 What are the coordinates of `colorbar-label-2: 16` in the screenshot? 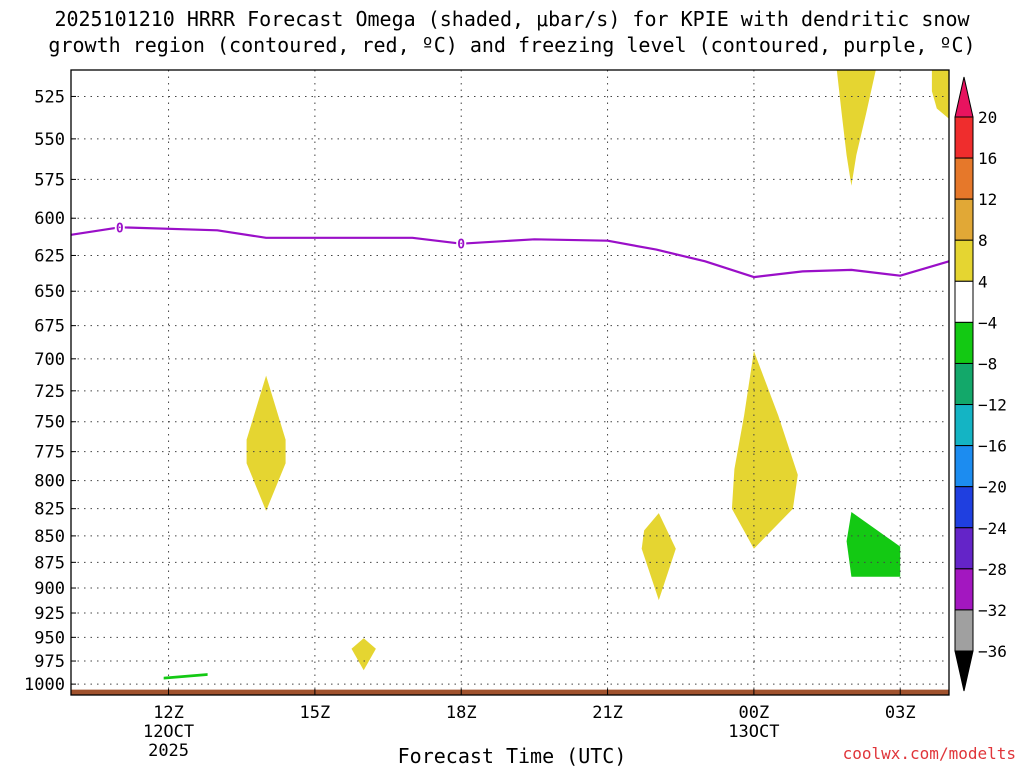 It's located at (987, 158).